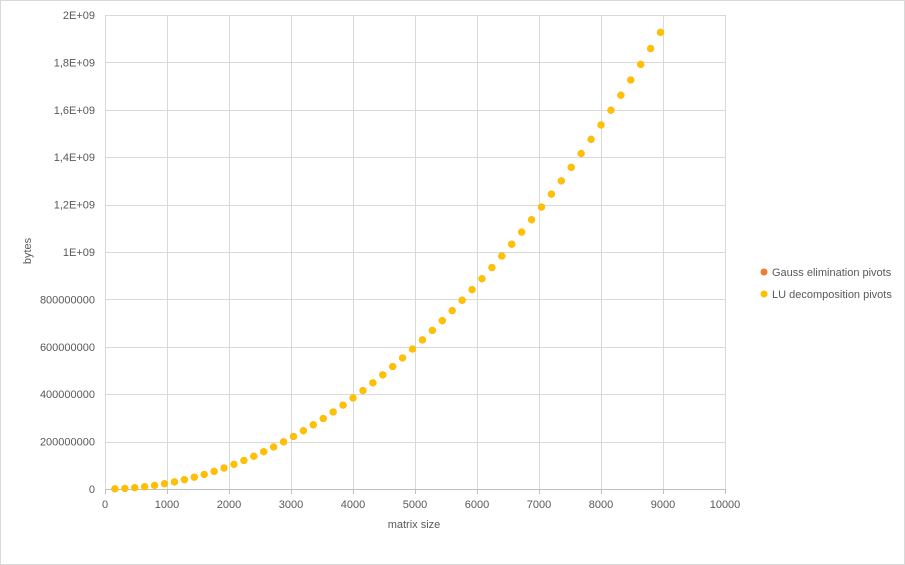 The width and height of the screenshot is (905, 565). I want to click on legend-label-gauss: Gauss elimination pivots, so click(832, 273).